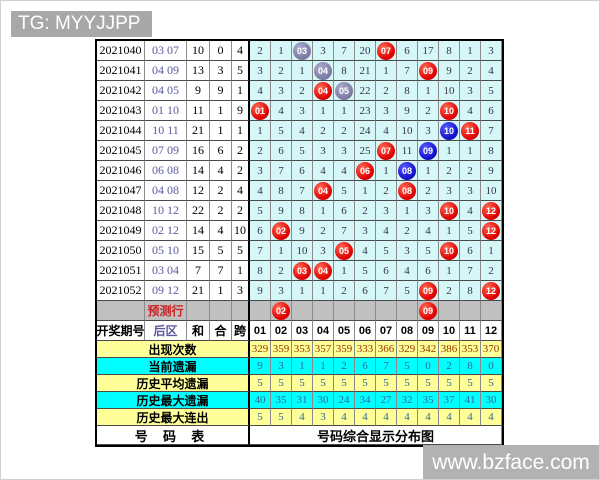  I want to click on table-row-2021051: 2021051 03 04 7 7 1 8 2 03 04 1 5 6 4 6 1 7 2, so click(299, 271).